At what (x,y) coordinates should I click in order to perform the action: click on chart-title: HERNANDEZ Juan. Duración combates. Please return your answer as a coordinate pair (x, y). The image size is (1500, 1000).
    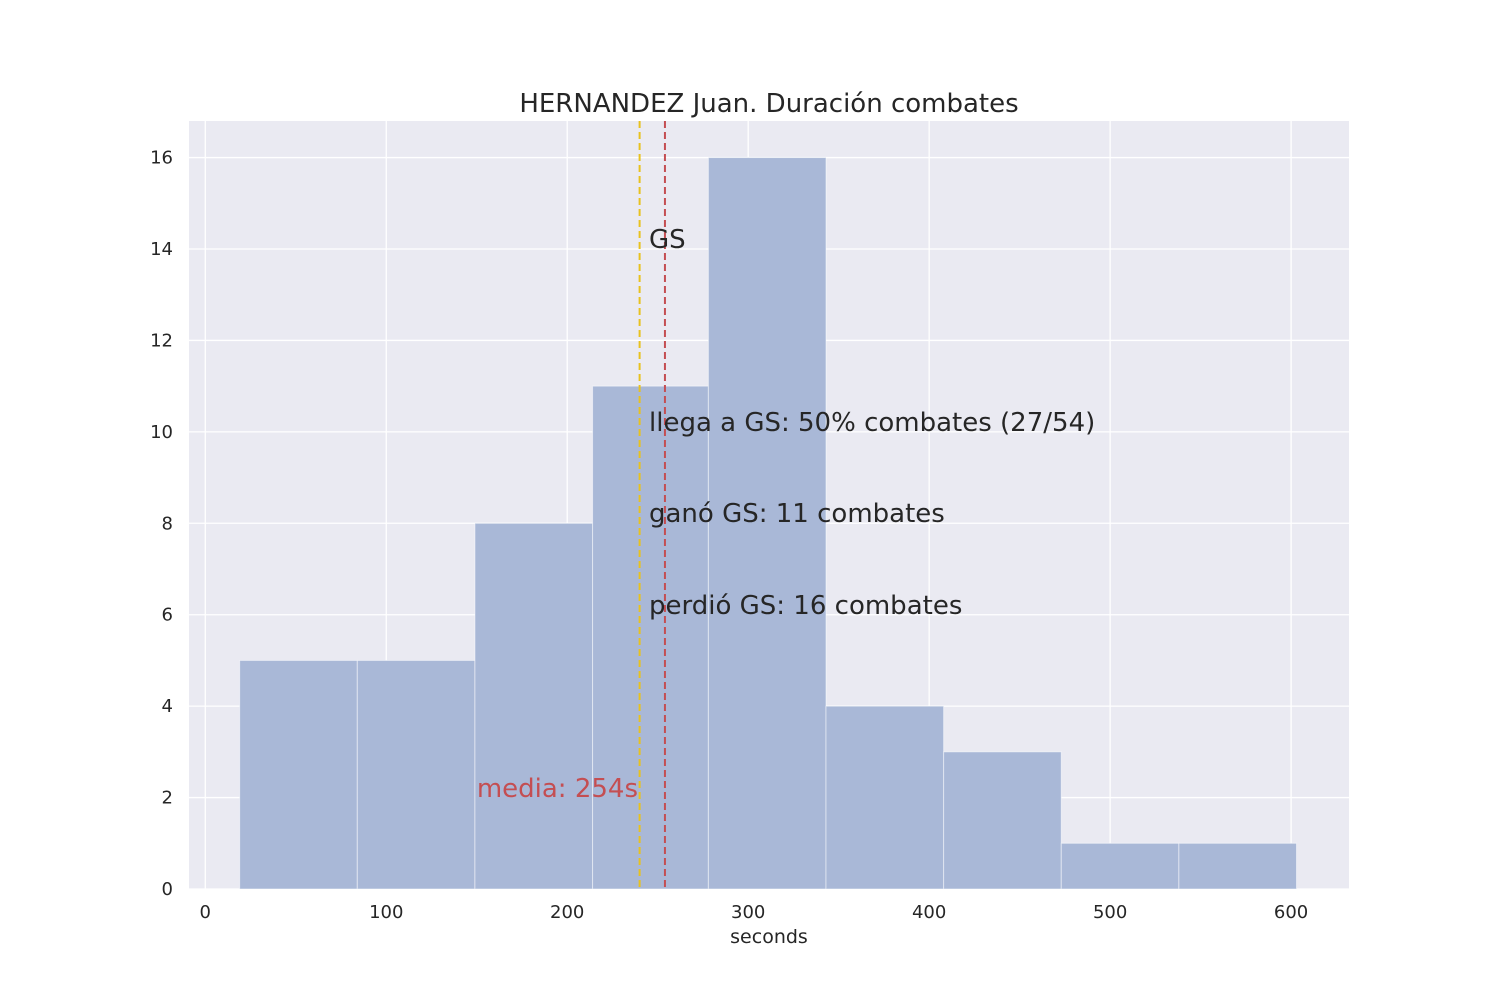
    Looking at the image, I should click on (768, 104).